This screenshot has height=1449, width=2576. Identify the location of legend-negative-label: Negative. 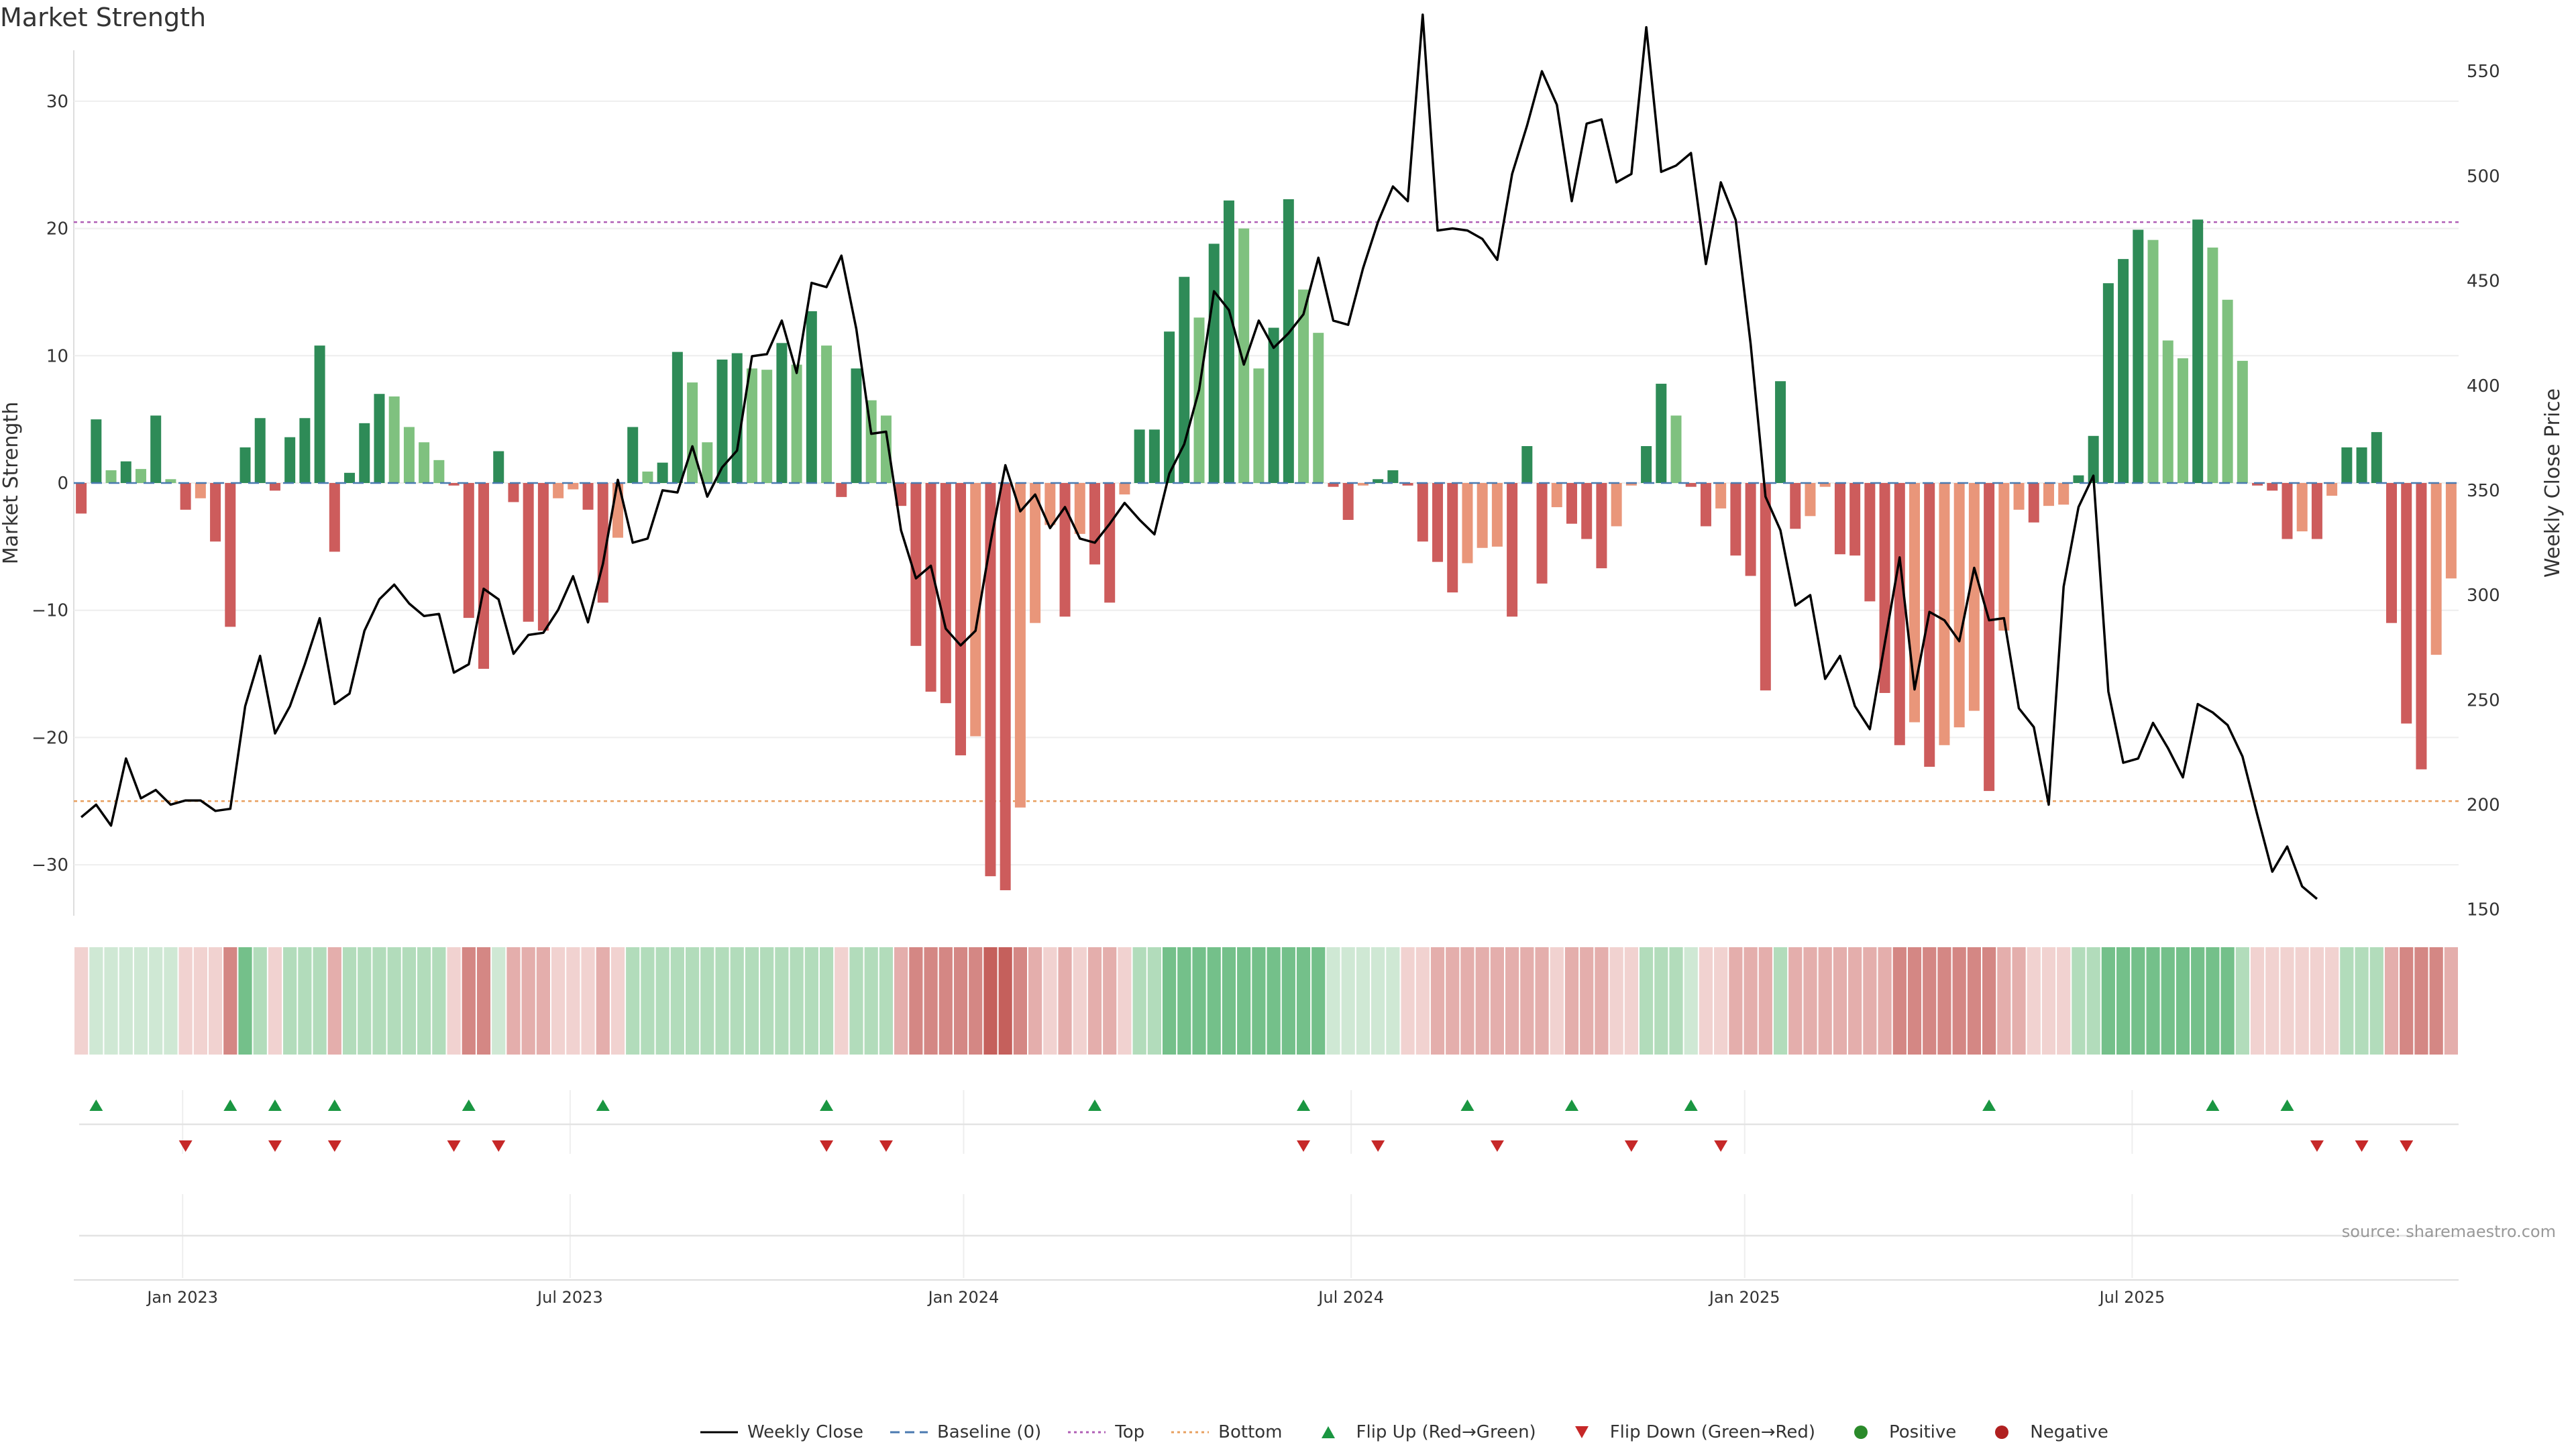
(2069, 1432).